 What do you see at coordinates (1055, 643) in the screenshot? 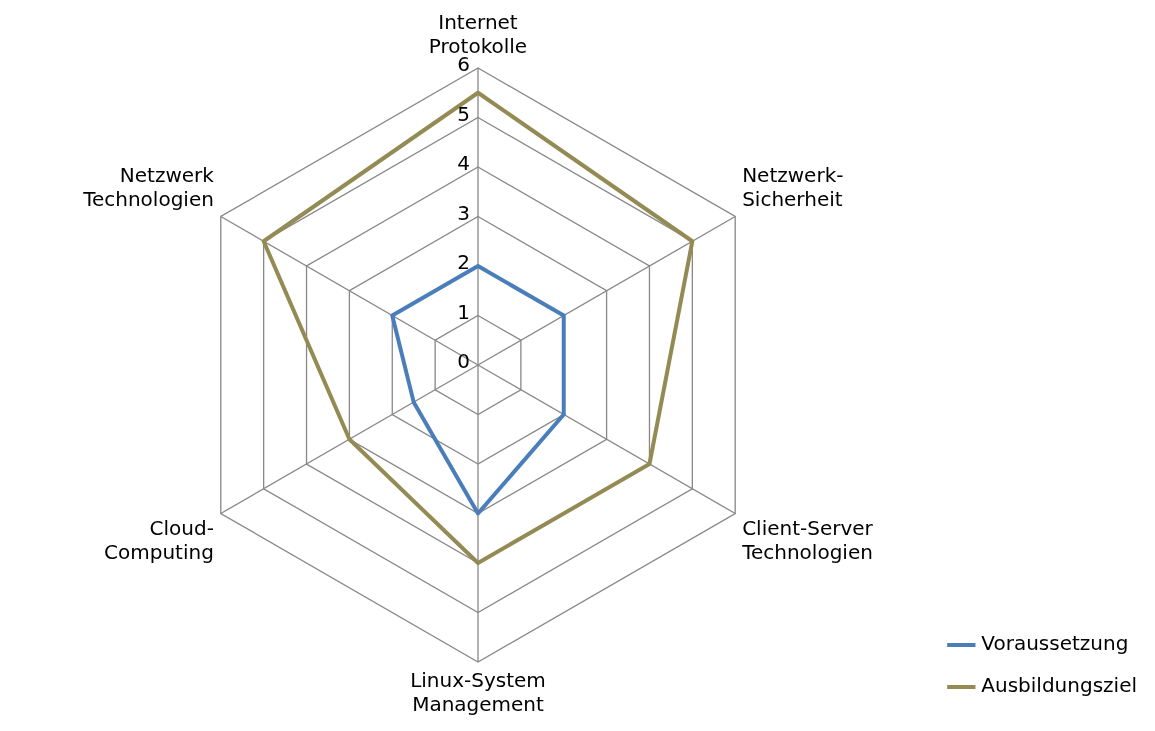
I see `legend-label: Voraussetzung` at bounding box center [1055, 643].